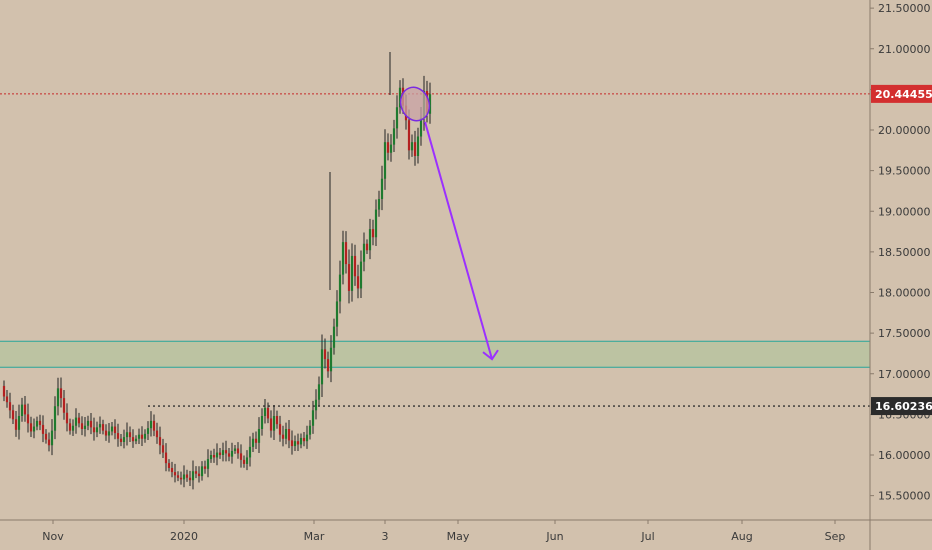 The height and width of the screenshot is (550, 932). What do you see at coordinates (901, 406) in the screenshot?
I see `support-level-badge` at bounding box center [901, 406].